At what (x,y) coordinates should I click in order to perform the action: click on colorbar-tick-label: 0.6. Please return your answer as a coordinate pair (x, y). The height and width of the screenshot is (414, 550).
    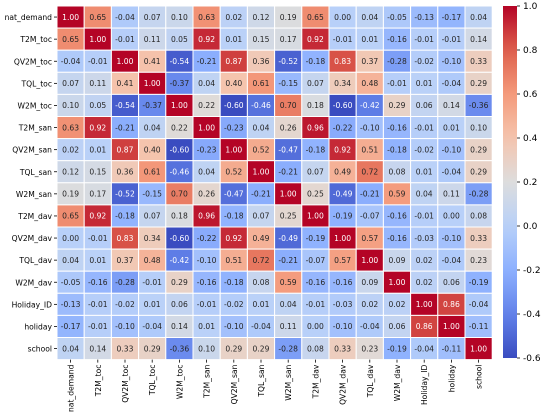
    Looking at the image, I should click on (530, 95).